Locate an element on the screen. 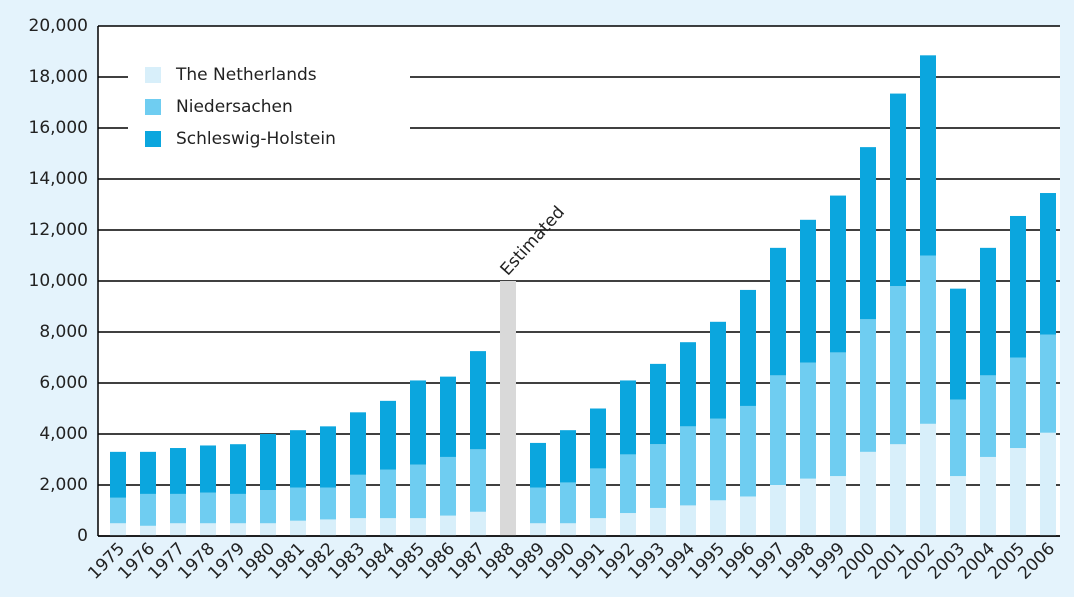 This screenshot has height=597, width=1074. y-tick-label: 8,000 is located at coordinates (63, 332).